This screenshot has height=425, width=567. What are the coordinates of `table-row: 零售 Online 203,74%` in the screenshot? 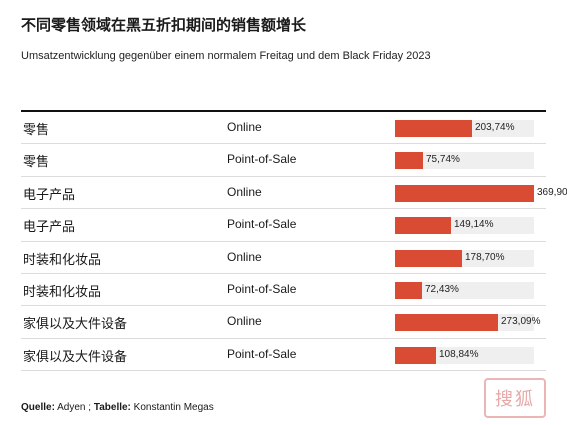 It's located at (283, 128).